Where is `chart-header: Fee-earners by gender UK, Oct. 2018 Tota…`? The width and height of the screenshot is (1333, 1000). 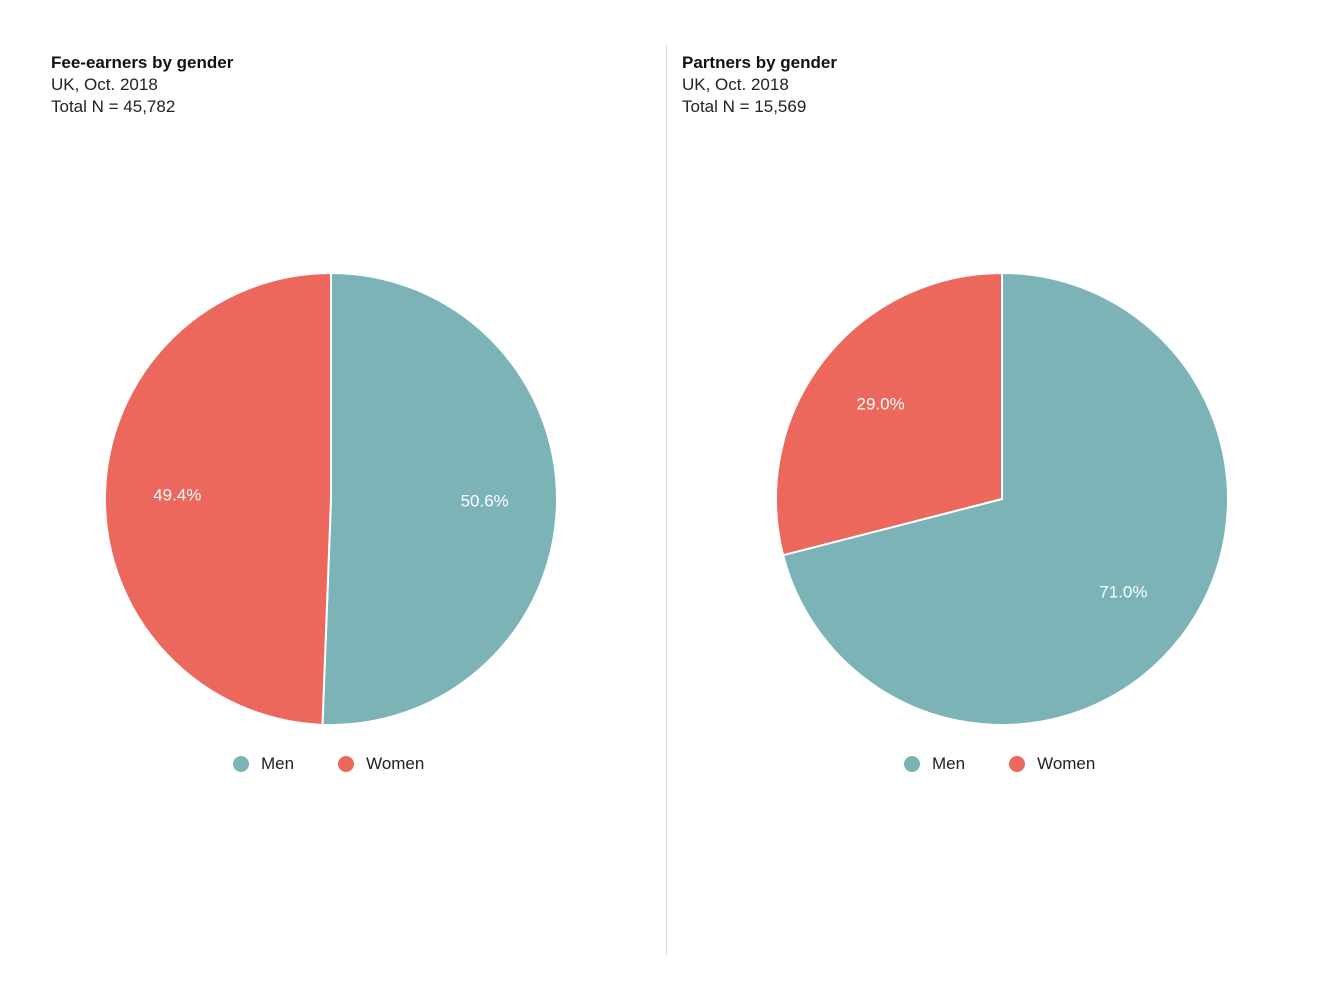 chart-header: Fee-earners by gender UK, Oct. 2018 Tota… is located at coordinates (142, 85).